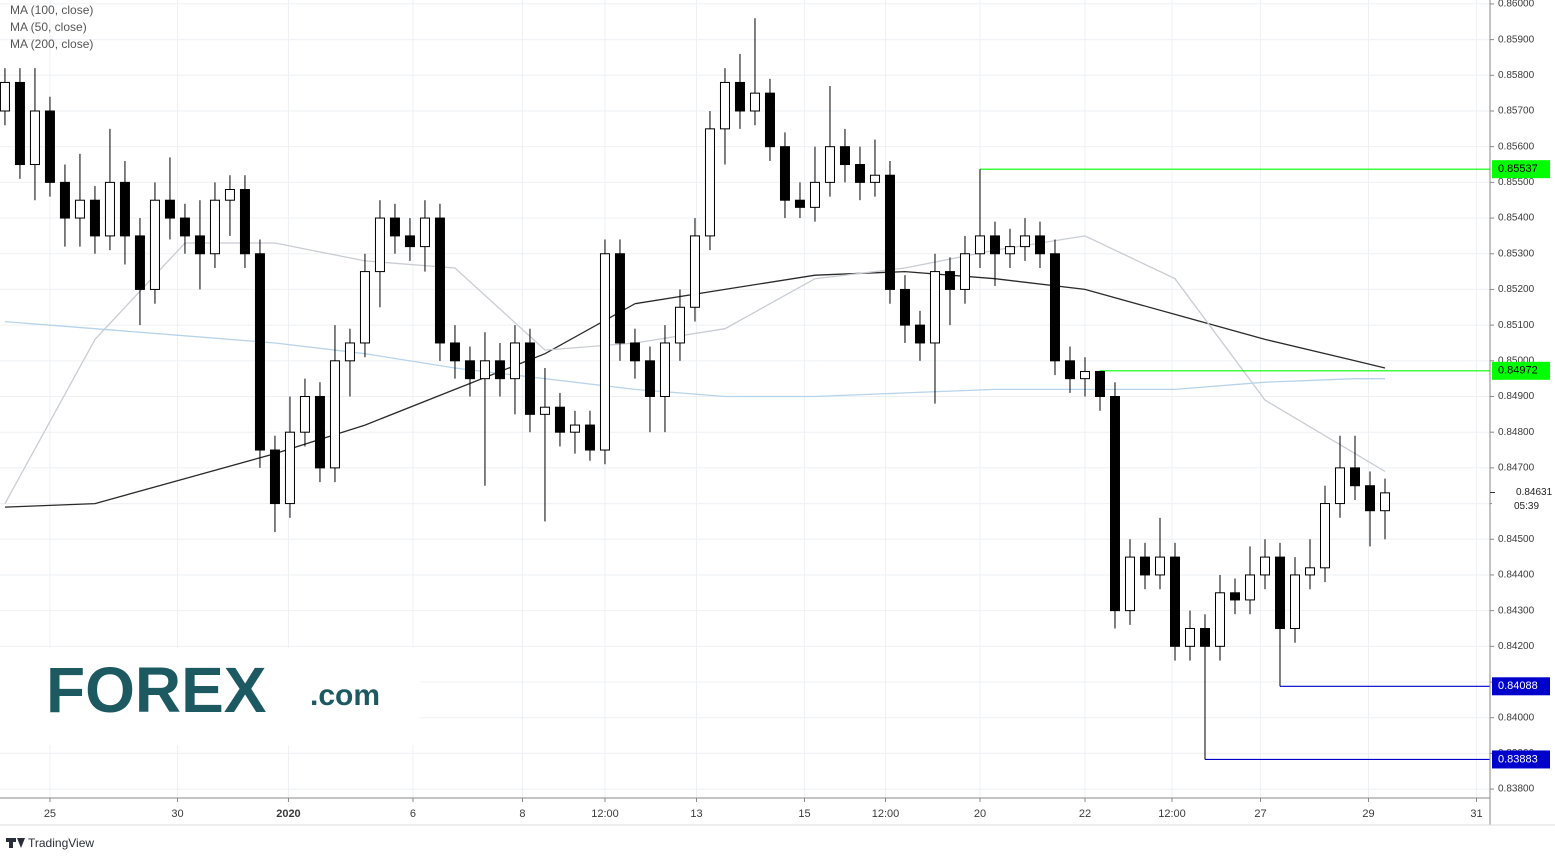 Image resolution: width=1555 pixels, height=863 pixels. Describe the element at coordinates (1516, 75) in the screenshot. I see `y-tick-label: 0.85800` at that location.